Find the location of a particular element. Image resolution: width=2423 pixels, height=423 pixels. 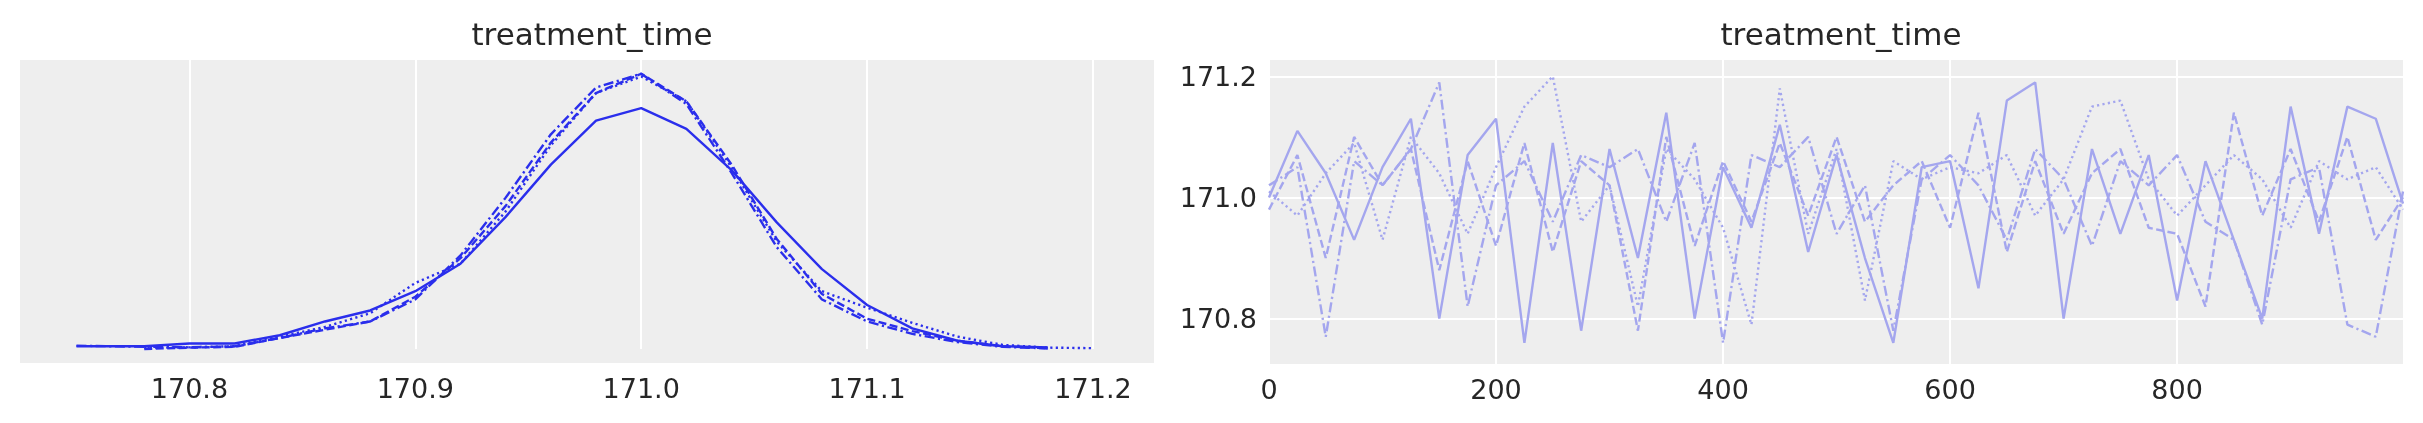

x-tick-label: 171.0 is located at coordinates (641, 388).